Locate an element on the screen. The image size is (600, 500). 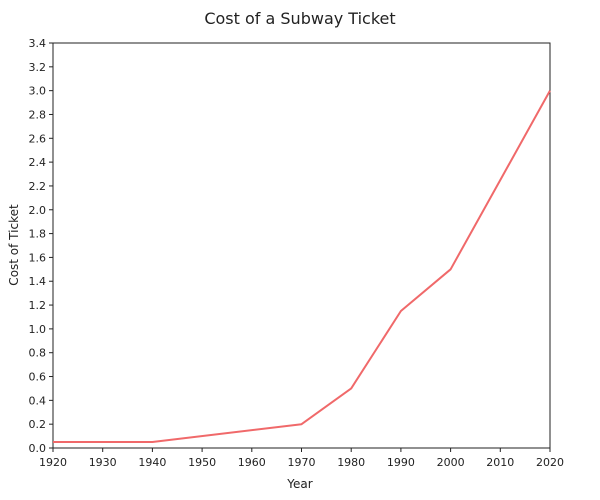
y-tick-label: 1.2 is located at coordinates (38, 305).